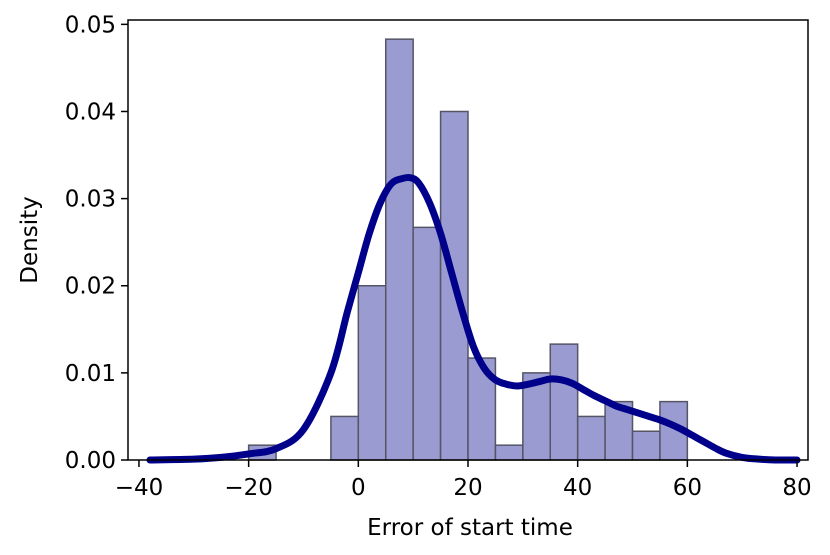 Image resolution: width=830 pixels, height=555 pixels. I want to click on x-tick-label: 80, so click(796, 488).